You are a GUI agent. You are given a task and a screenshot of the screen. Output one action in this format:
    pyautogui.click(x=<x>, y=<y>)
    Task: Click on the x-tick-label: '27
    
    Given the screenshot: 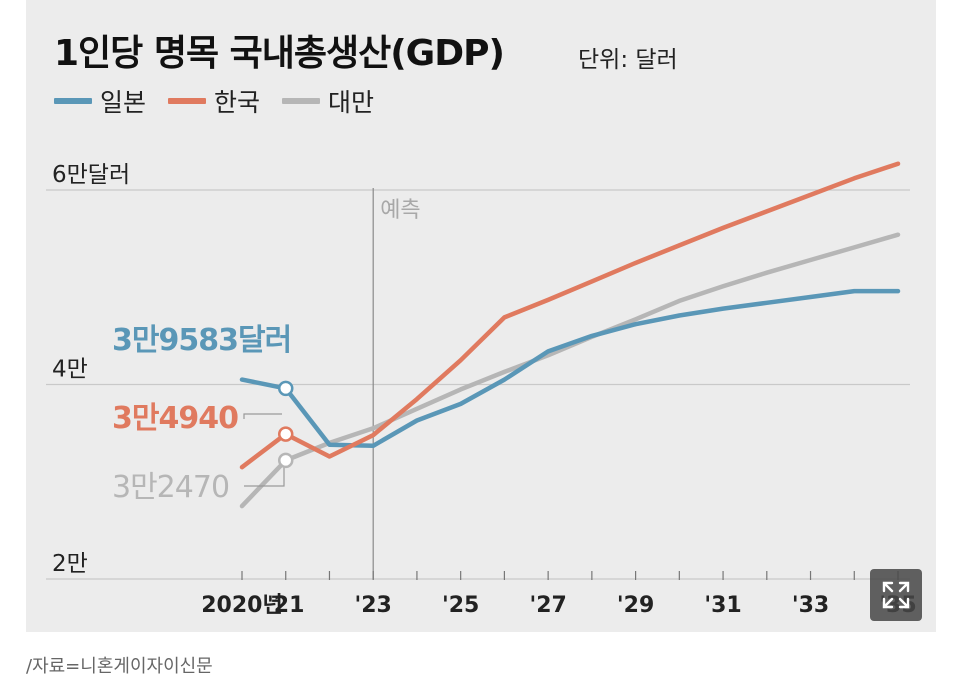 What is the action you would take?
    pyautogui.click(x=547, y=605)
    